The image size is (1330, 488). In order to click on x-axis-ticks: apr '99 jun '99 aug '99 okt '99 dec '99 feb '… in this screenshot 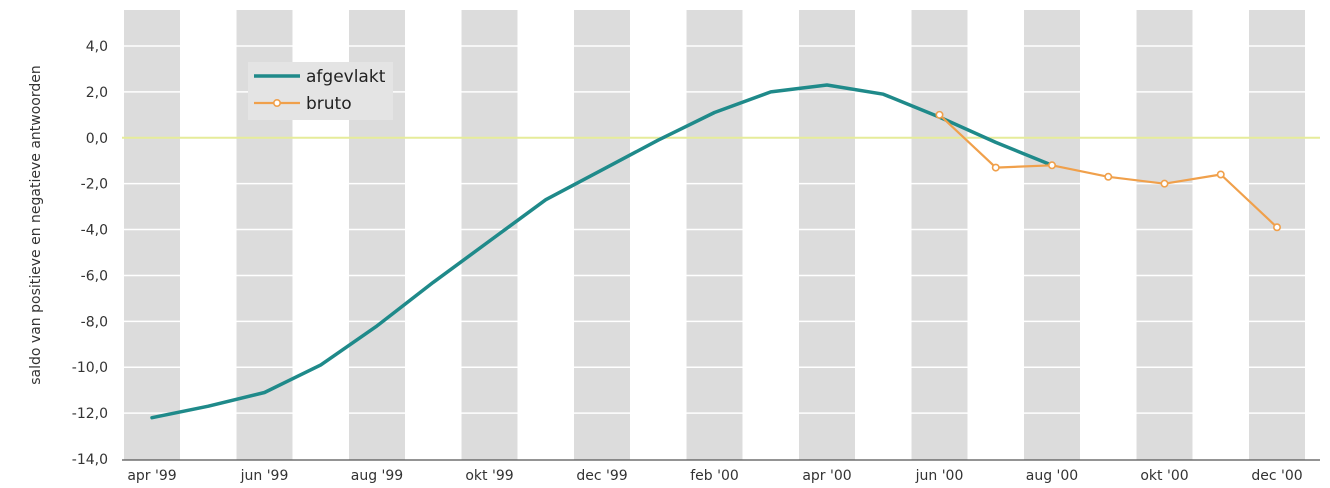, I will do `click(714, 476)`.